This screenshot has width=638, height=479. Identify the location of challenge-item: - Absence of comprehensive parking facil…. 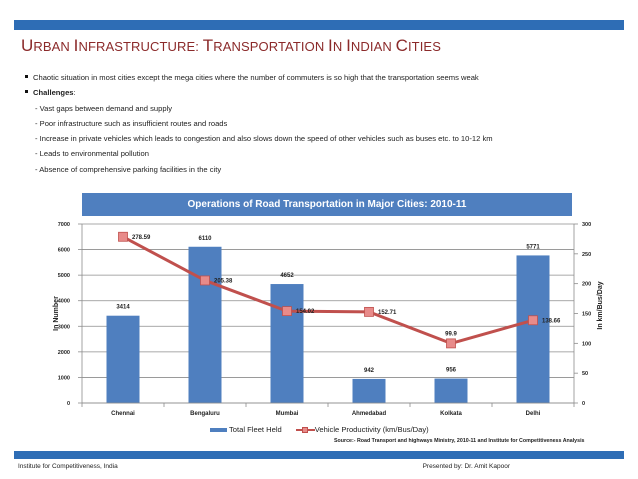
(128, 169).